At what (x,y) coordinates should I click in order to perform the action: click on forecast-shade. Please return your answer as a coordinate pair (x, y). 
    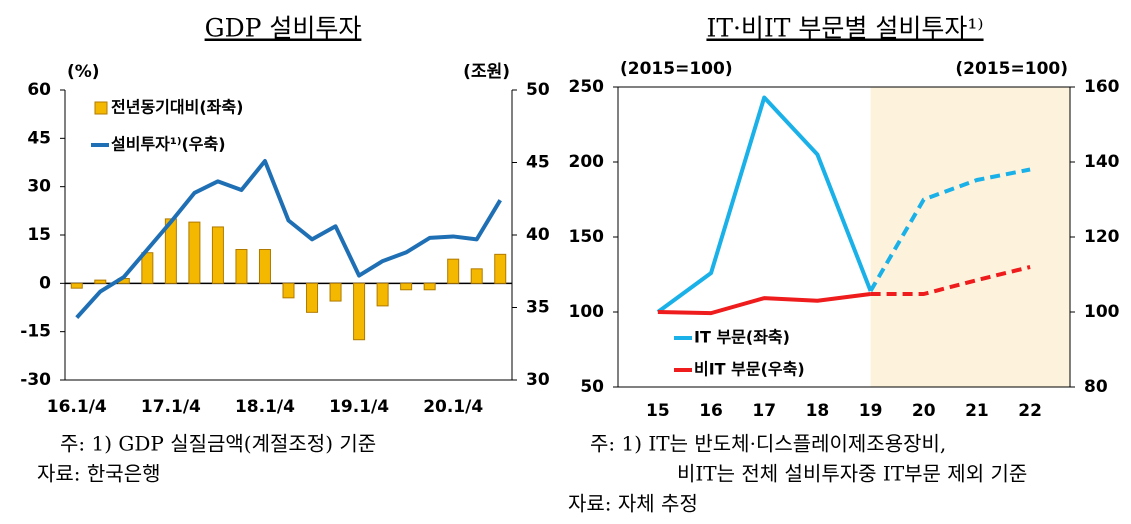
    Looking at the image, I should click on (970, 237).